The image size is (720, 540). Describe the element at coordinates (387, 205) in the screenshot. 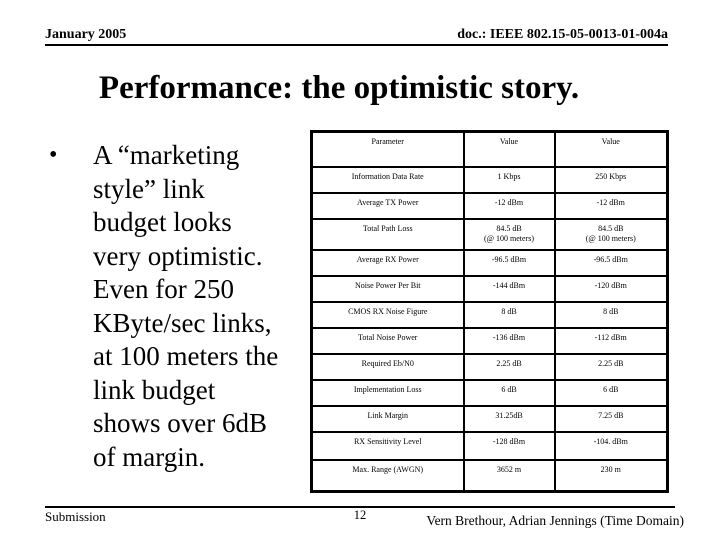

I see `param-cell: Average TX Power` at that location.